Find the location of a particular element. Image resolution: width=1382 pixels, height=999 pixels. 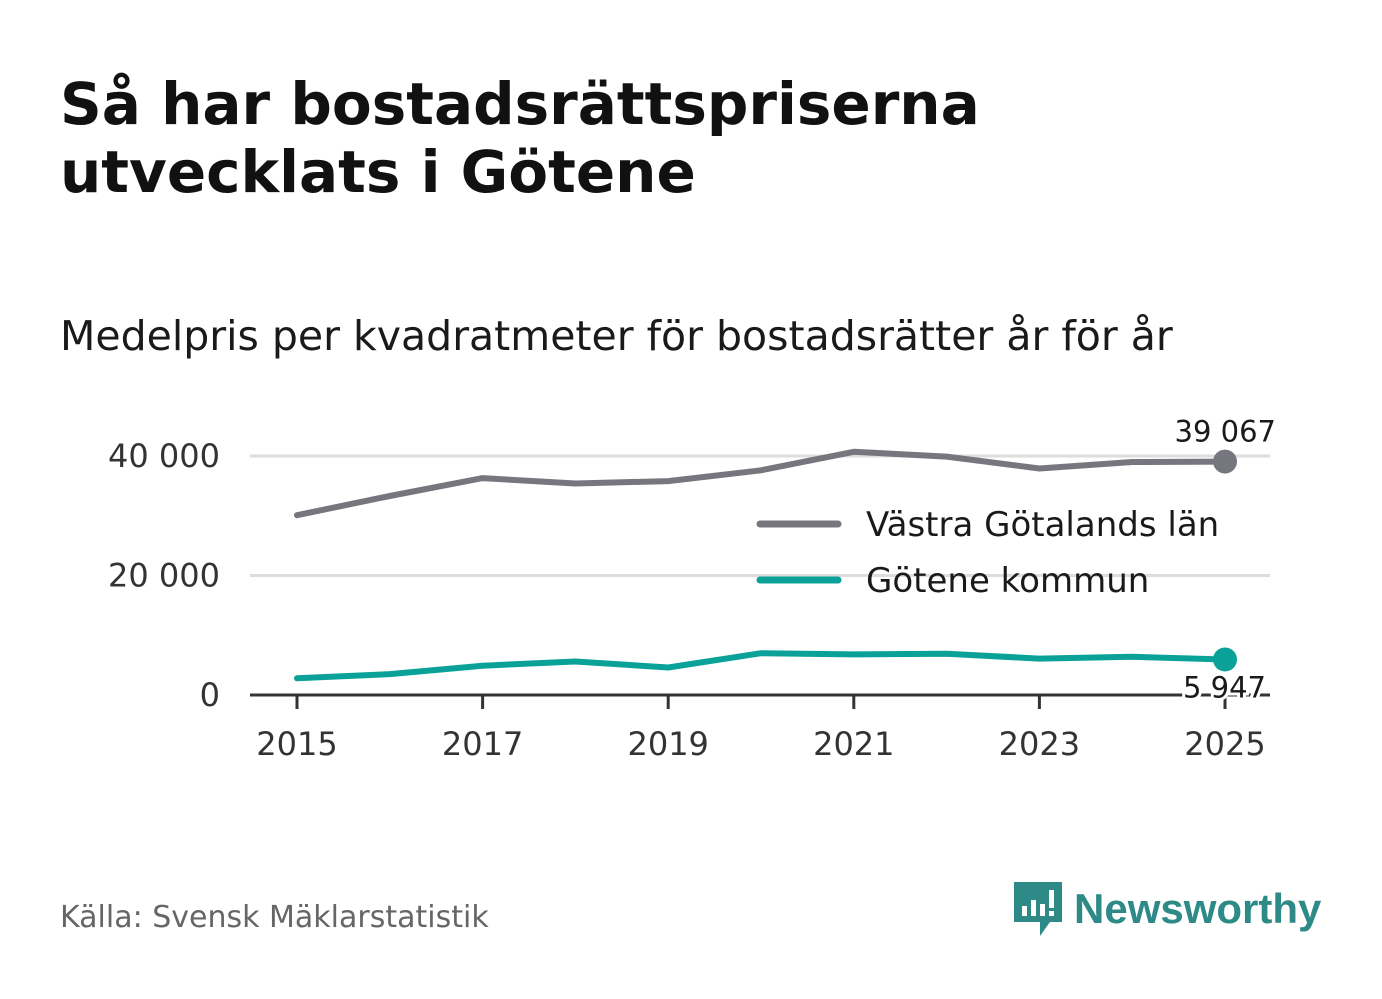

x-tick-label: 2019 is located at coordinates (667, 744).